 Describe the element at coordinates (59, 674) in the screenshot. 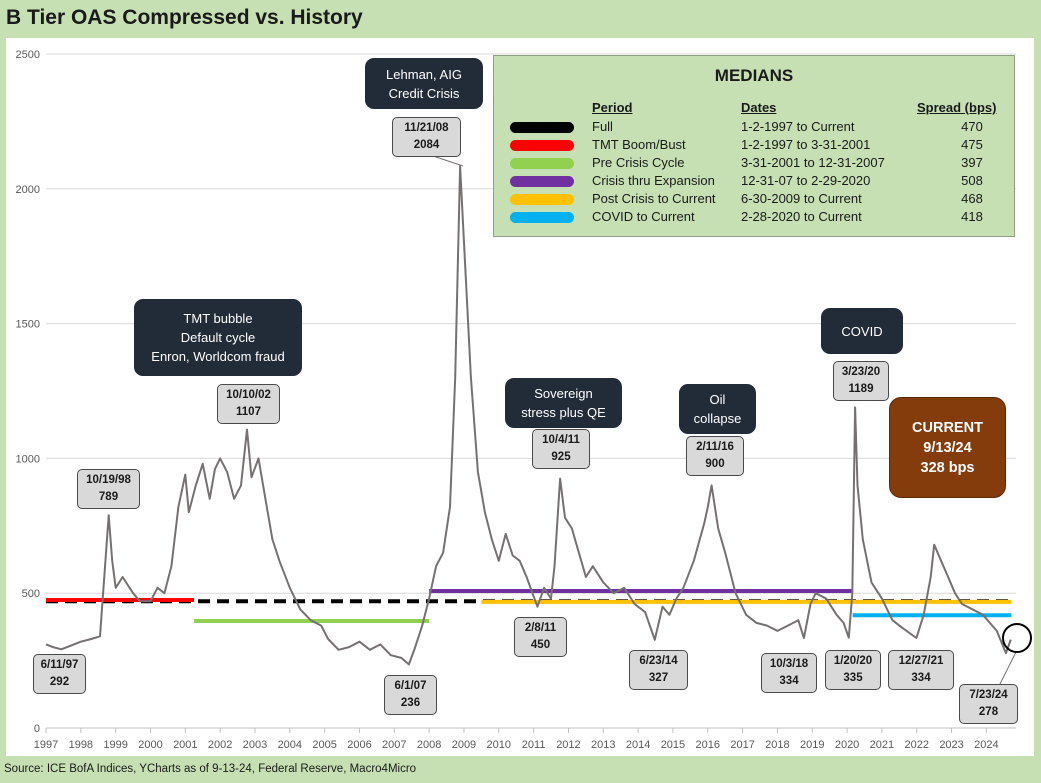

I see `data-label: 6/11/97 292` at that location.